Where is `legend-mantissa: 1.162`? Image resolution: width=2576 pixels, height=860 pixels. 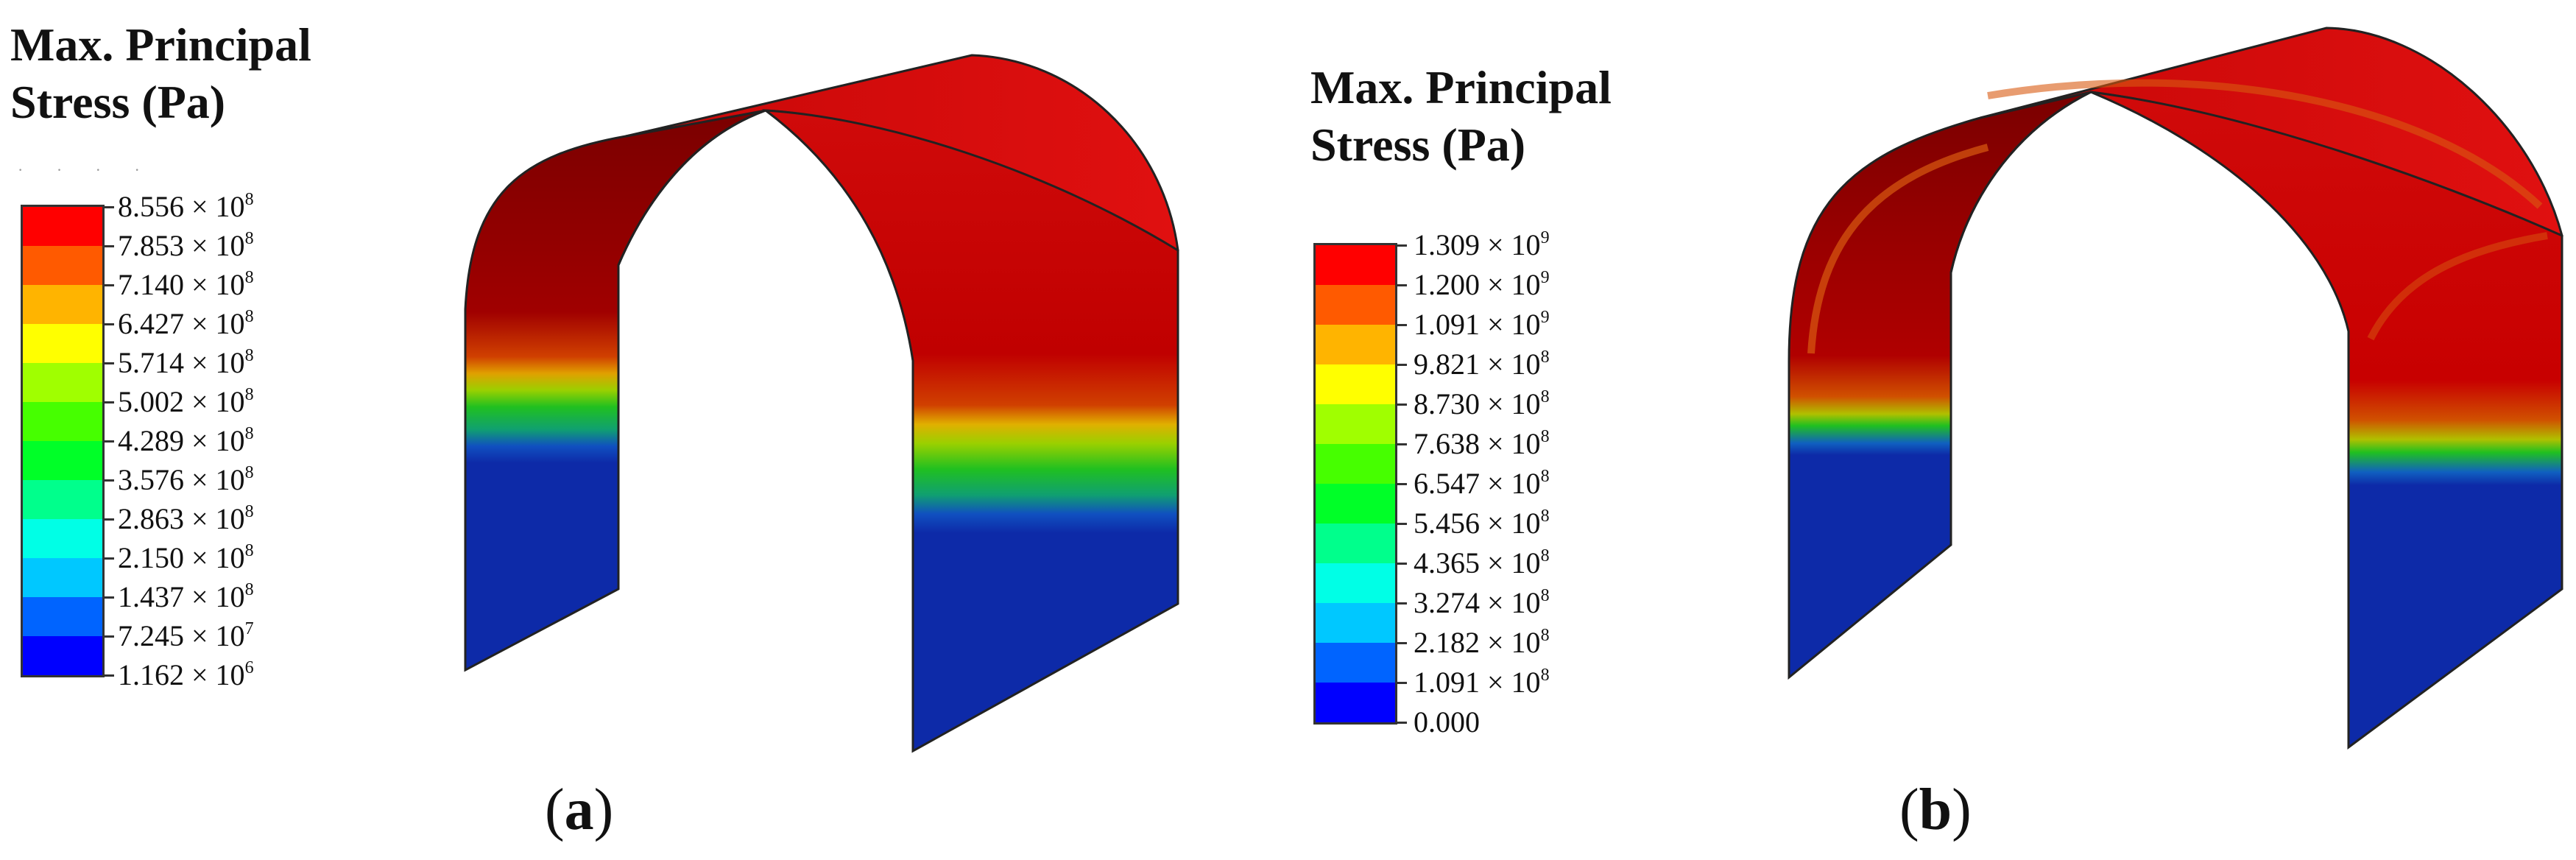 legend-mantissa: 1.162 is located at coordinates (151, 674).